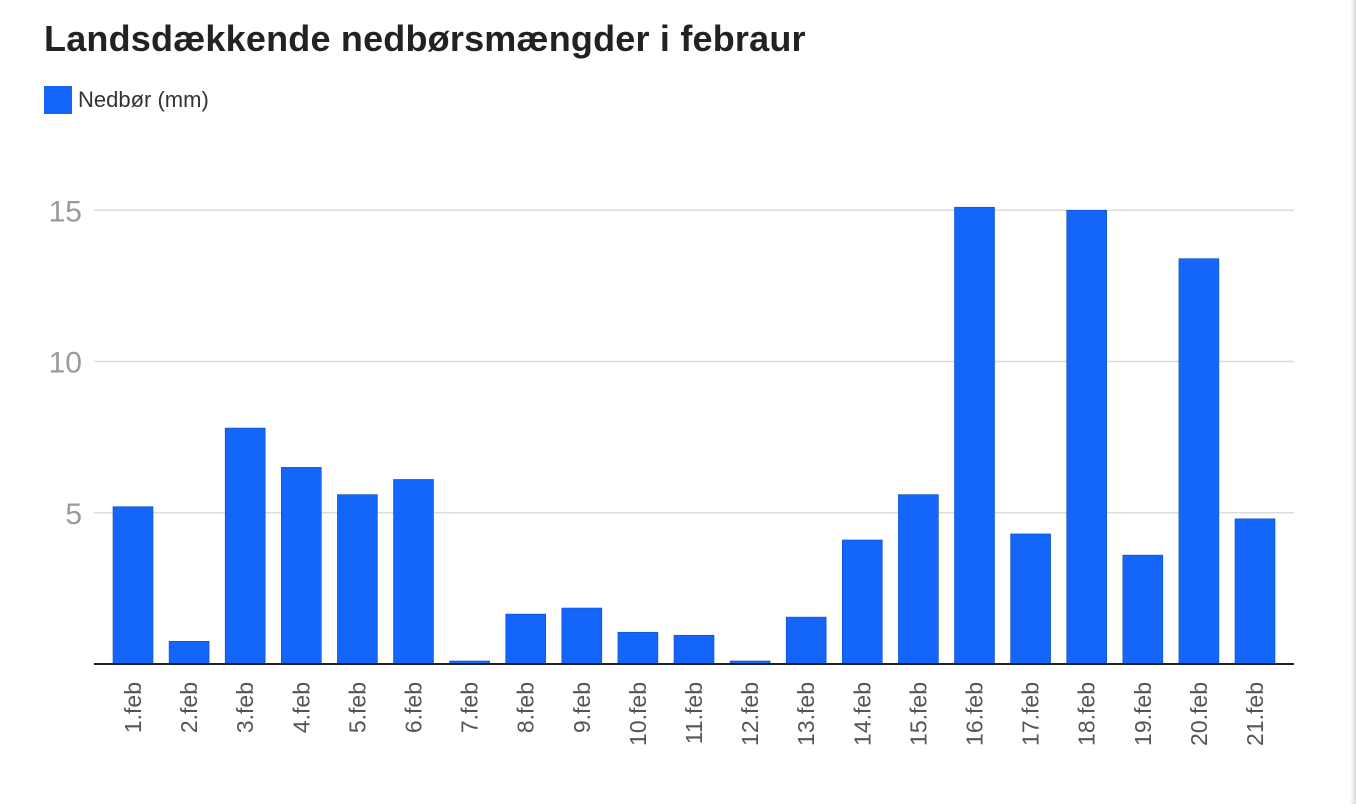 This screenshot has width=1356, height=806. Describe the element at coordinates (918, 714) in the screenshot. I see `x-tick-label: 15.feb` at that location.